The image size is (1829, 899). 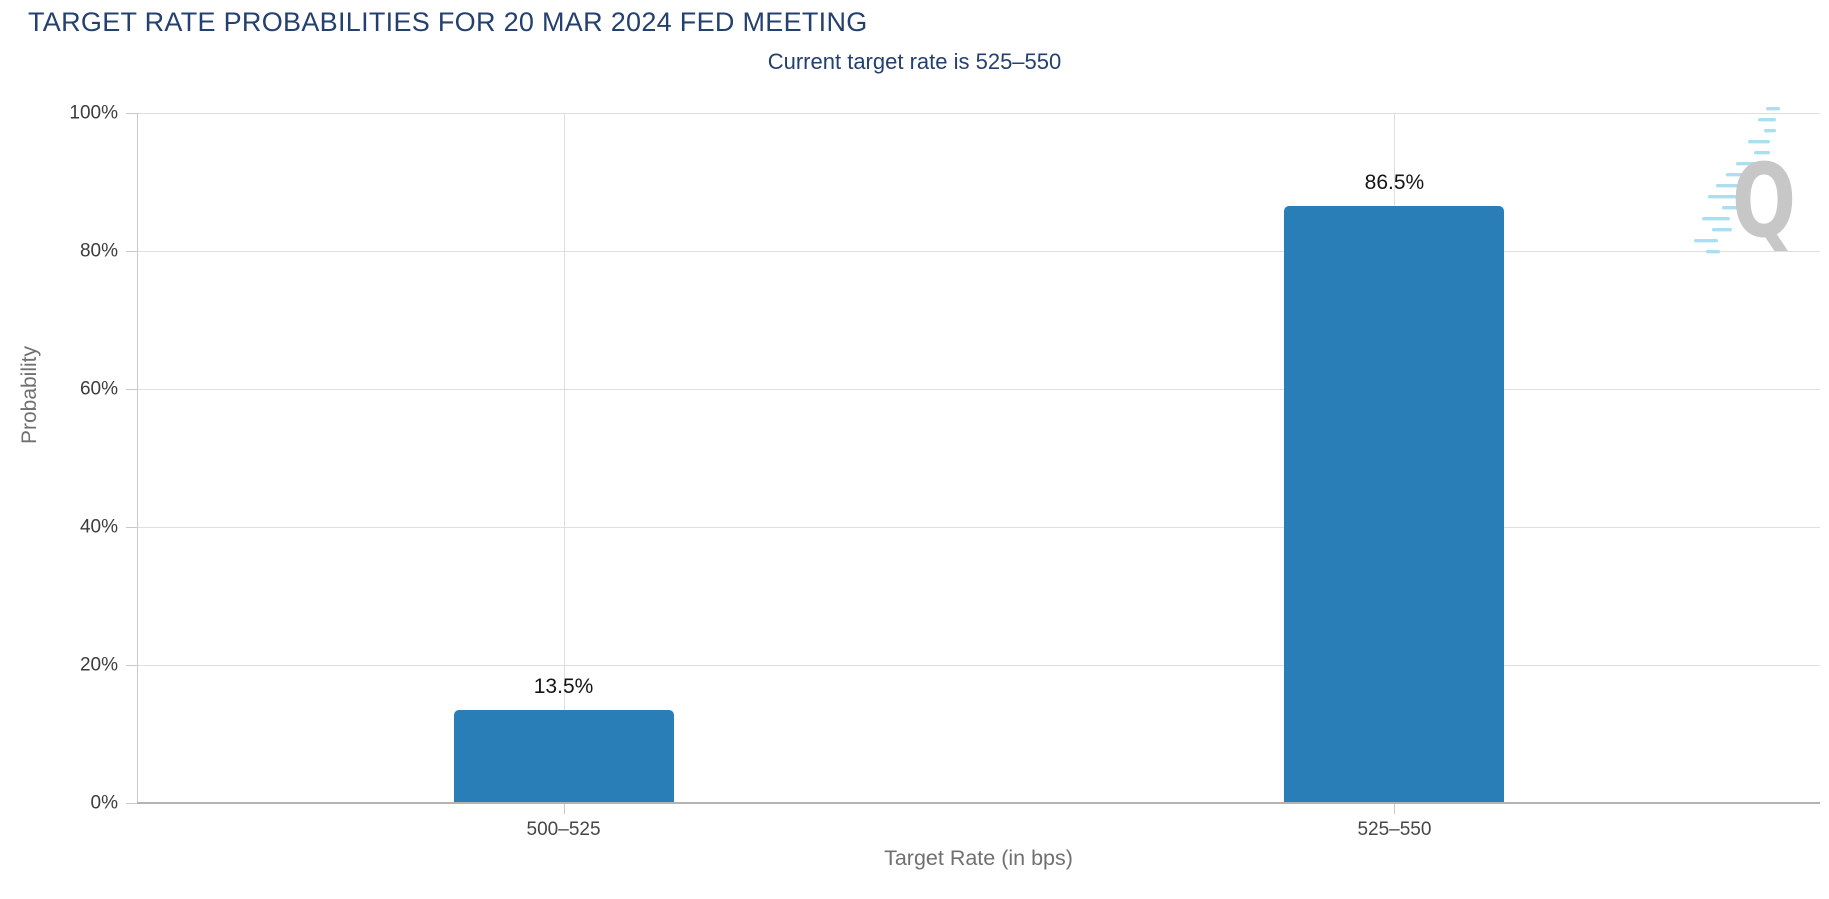 What do you see at coordinates (979, 665) in the screenshot?
I see `gridline-20pct` at bounding box center [979, 665].